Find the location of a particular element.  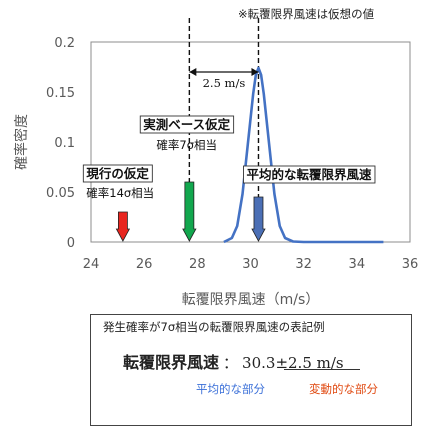

density-curve is located at coordinates (303, 155).